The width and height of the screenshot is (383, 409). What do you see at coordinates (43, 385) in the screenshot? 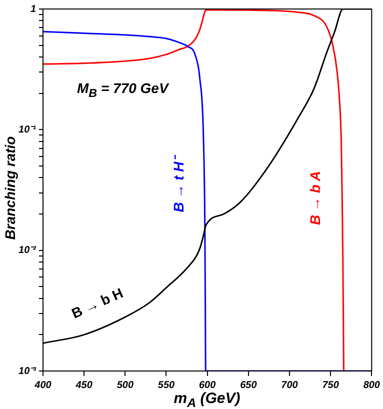
I see `x-tick-label: 400` at bounding box center [43, 385].